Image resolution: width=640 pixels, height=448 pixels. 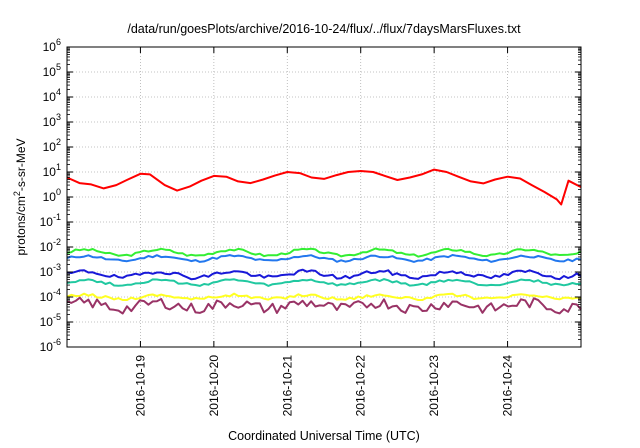 I want to click on y-tick-label: 10¹, so click(x=52, y=170).